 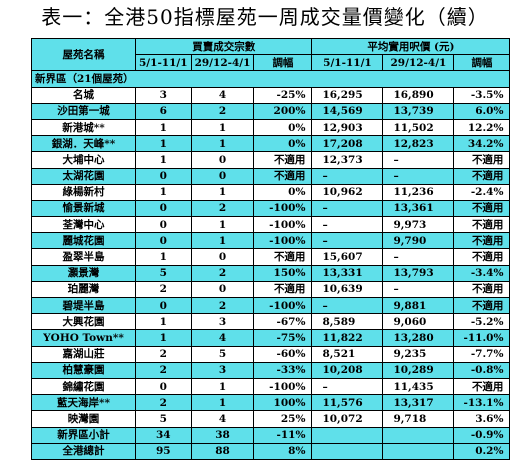 I want to click on volume-period1-cell: 5, so click(x=163, y=419).